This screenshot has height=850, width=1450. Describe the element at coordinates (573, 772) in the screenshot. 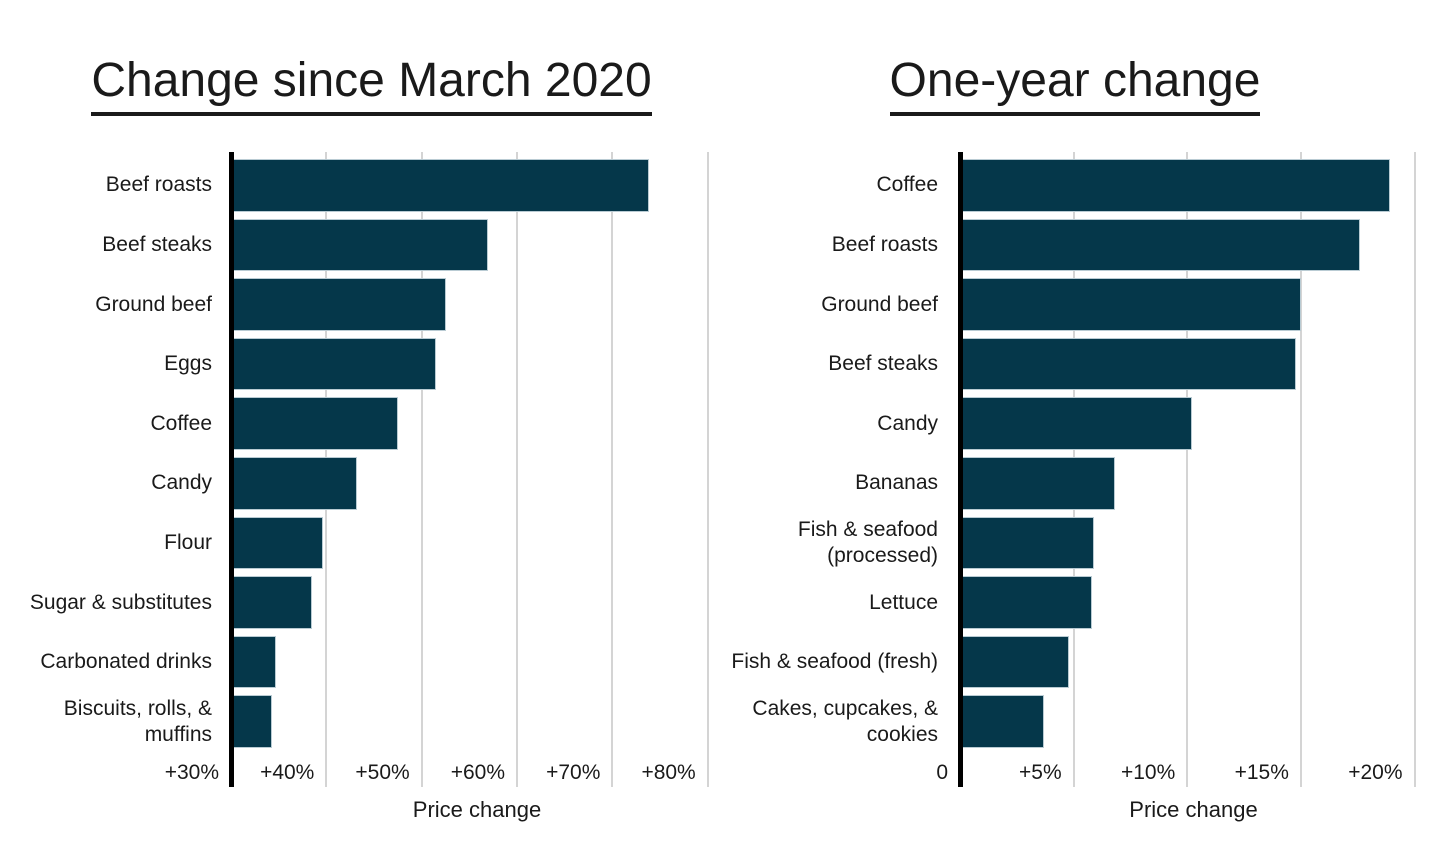

I see `x-tick-label: +70%` at that location.